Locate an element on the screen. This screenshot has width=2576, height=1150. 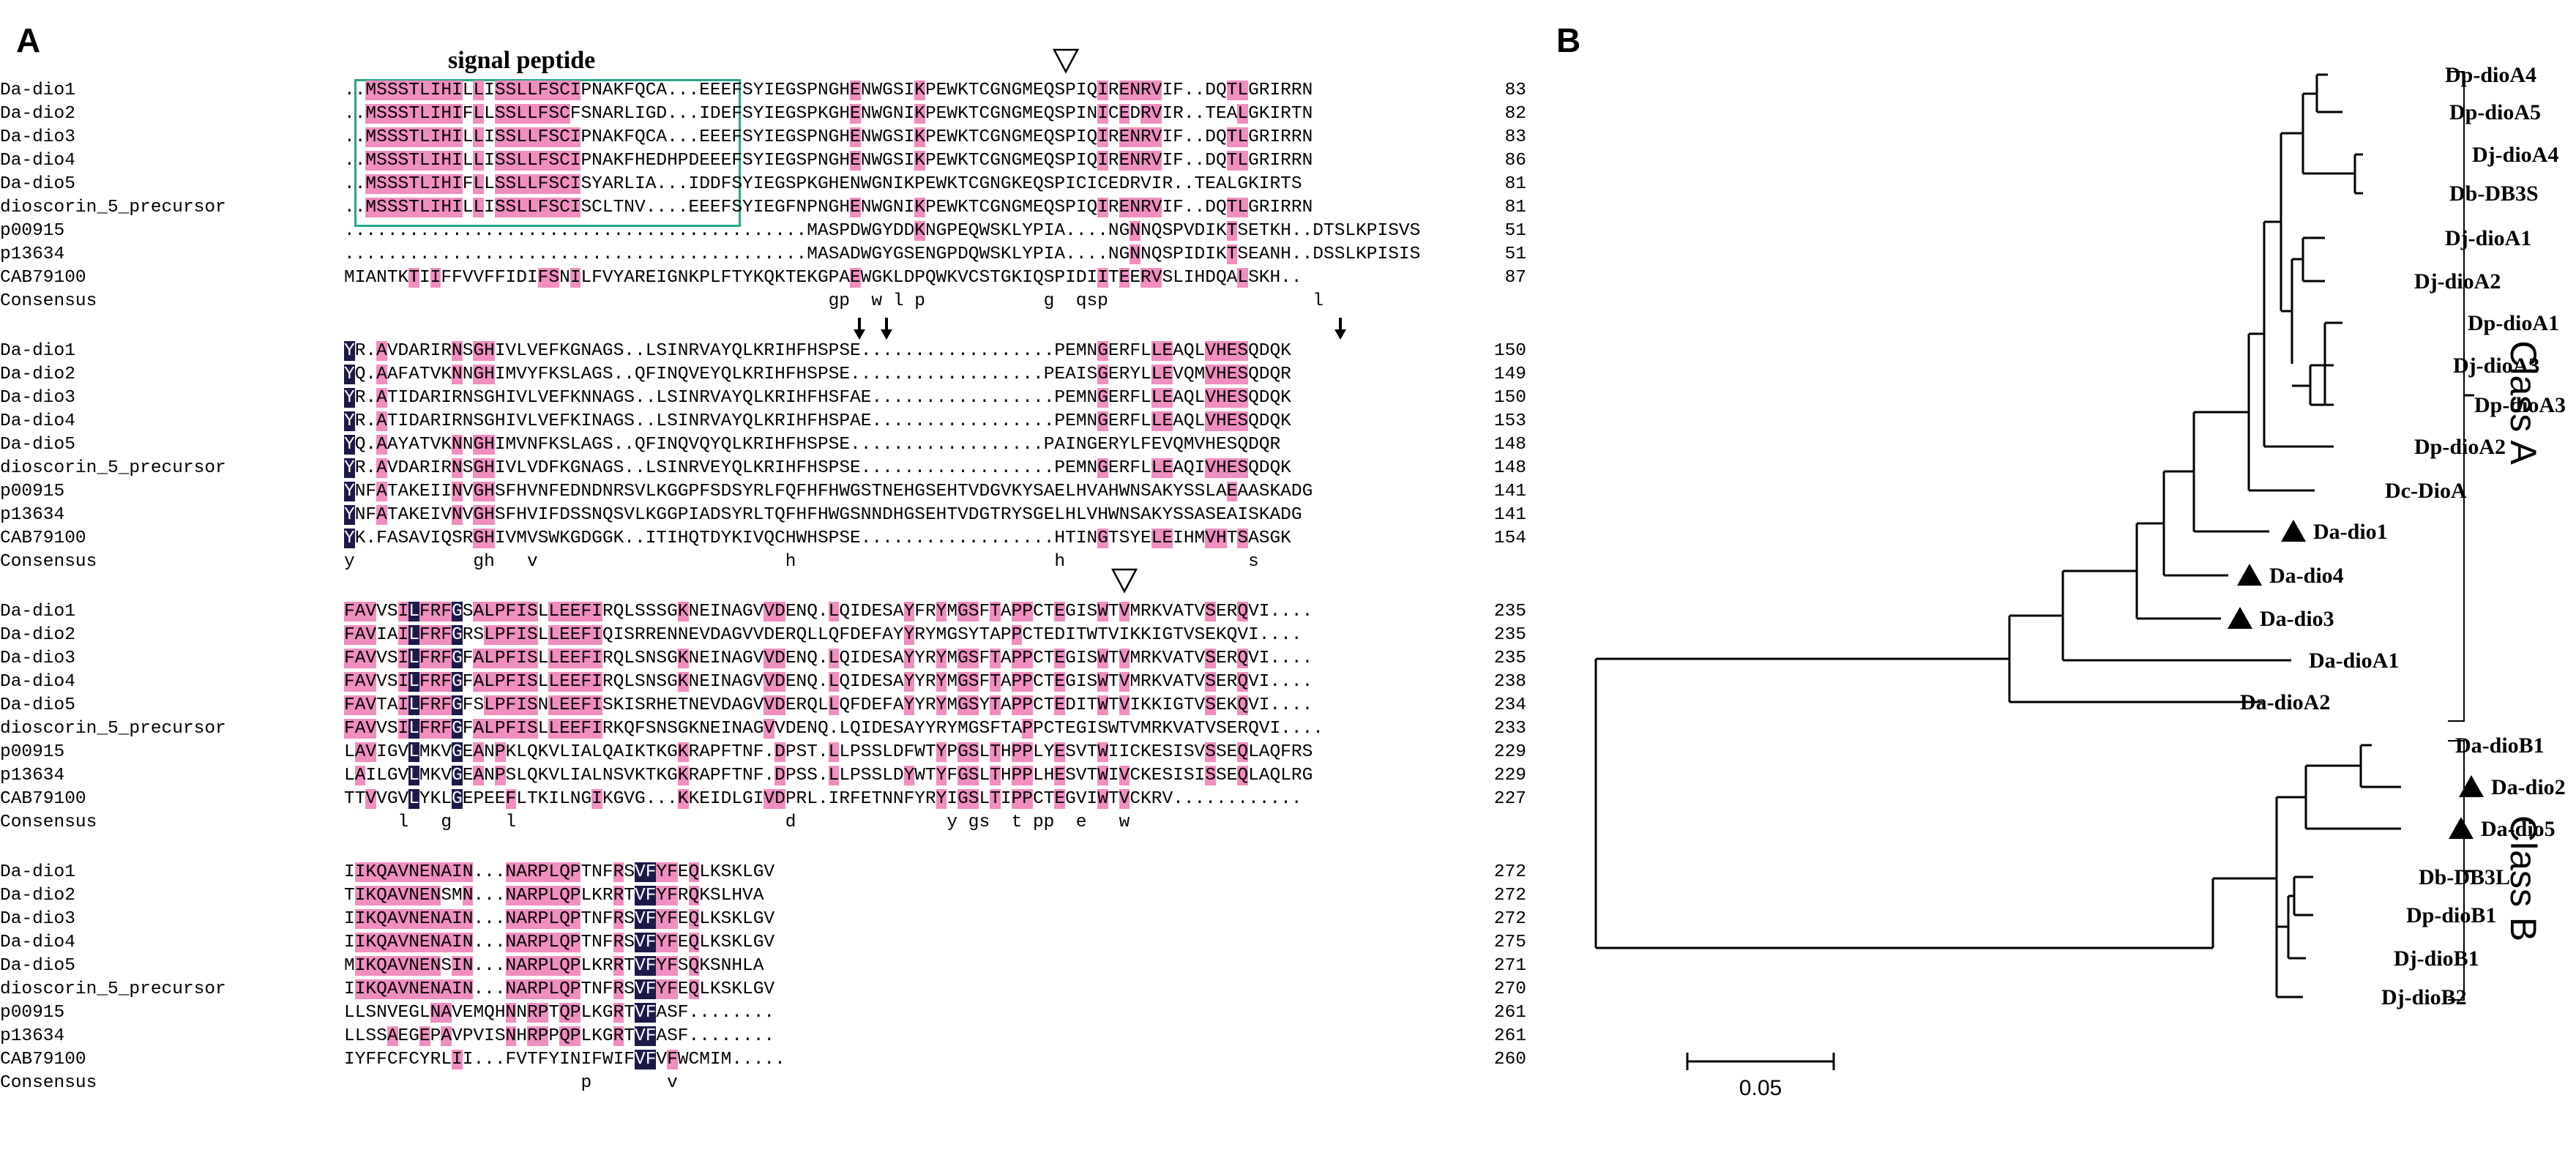
leaf-label: Dp-dioA1 is located at coordinates (2513, 323).